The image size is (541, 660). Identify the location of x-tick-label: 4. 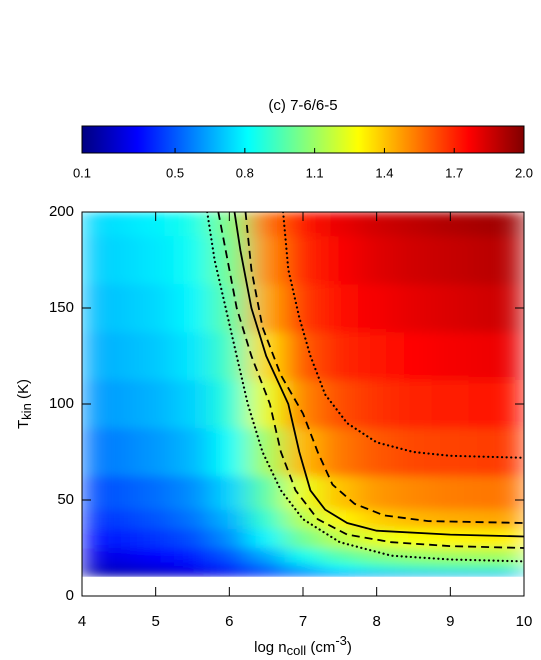
(82, 621).